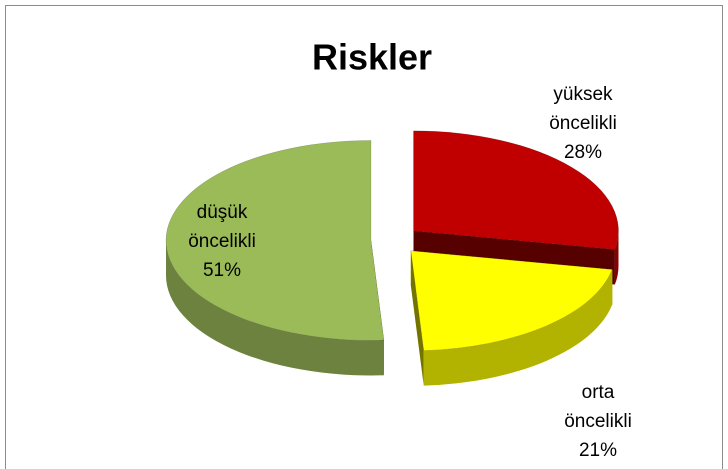  I want to click on category-label: düşük öncelikli, so click(222, 227).